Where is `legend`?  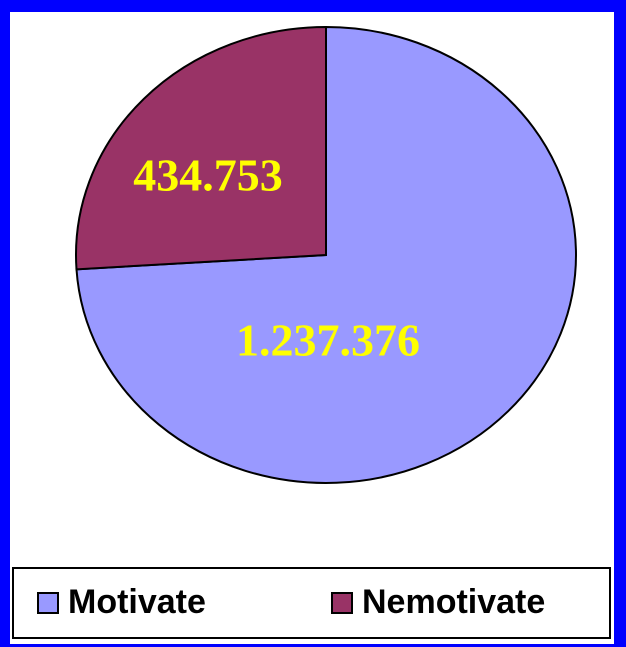 legend is located at coordinates (311, 603).